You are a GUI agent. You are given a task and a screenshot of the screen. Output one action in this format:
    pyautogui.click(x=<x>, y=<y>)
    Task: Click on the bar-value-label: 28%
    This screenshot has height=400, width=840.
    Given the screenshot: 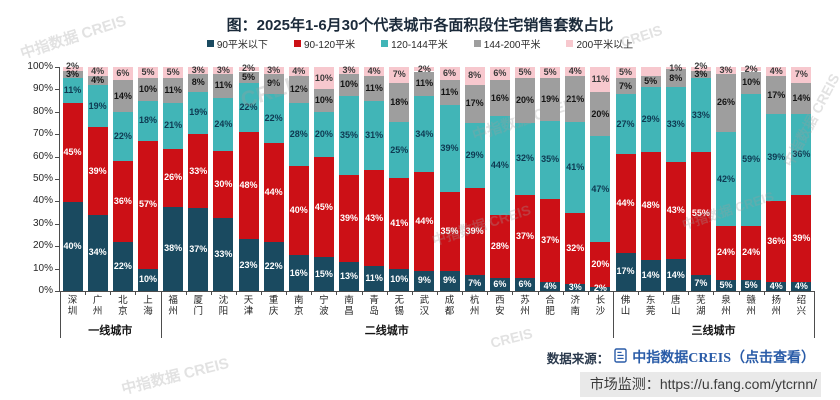 What is the action you would take?
    pyautogui.click(x=499, y=245)
    